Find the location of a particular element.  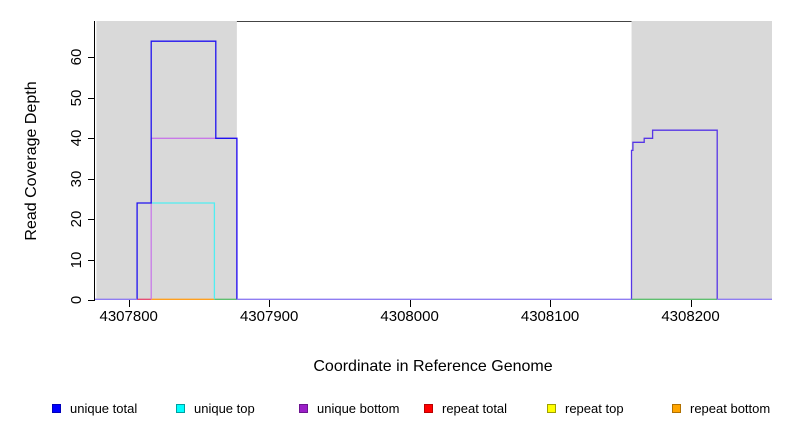

right-staircase-total-bottom-overlap is located at coordinates (674, 214).